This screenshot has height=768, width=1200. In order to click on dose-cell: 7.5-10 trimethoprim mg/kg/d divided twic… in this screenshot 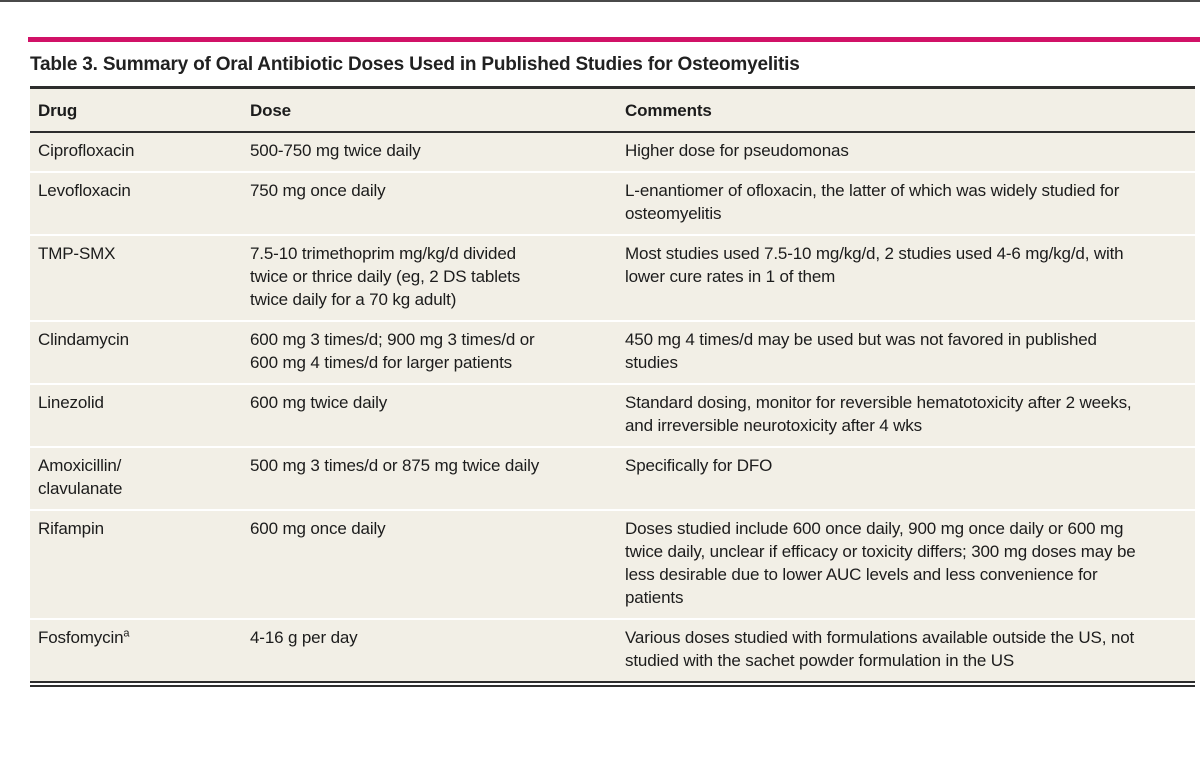, I will do `click(437, 278)`.